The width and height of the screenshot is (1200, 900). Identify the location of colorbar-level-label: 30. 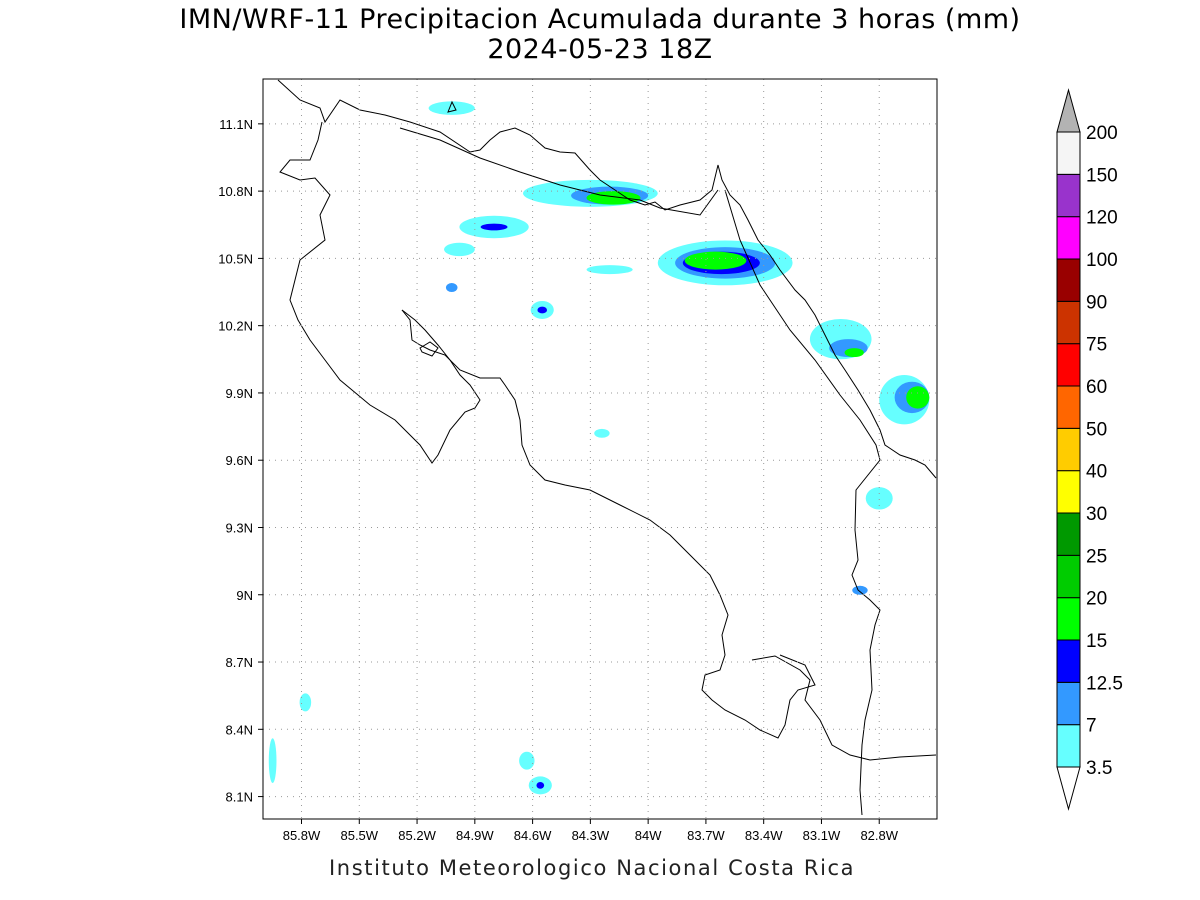
(1096, 514).